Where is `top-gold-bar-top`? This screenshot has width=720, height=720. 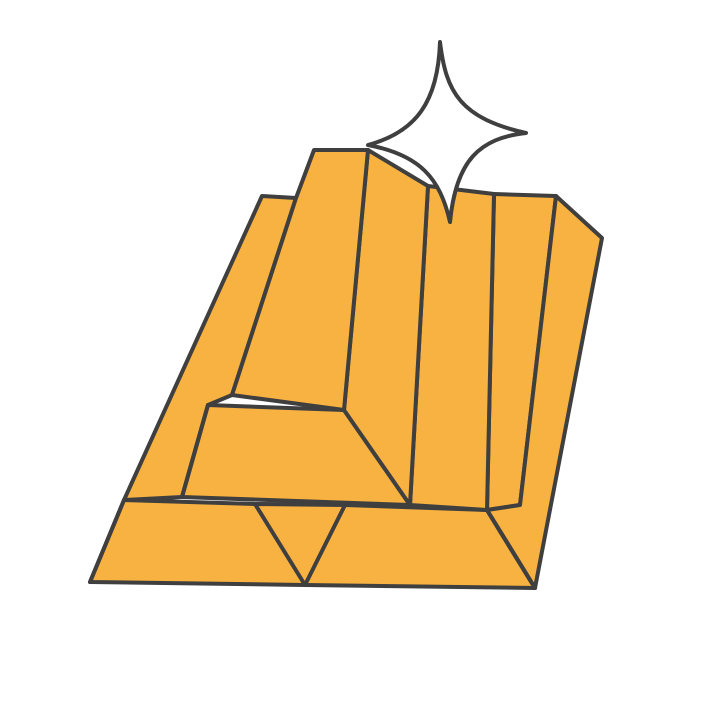
top-gold-bar-top is located at coordinates (300, 280).